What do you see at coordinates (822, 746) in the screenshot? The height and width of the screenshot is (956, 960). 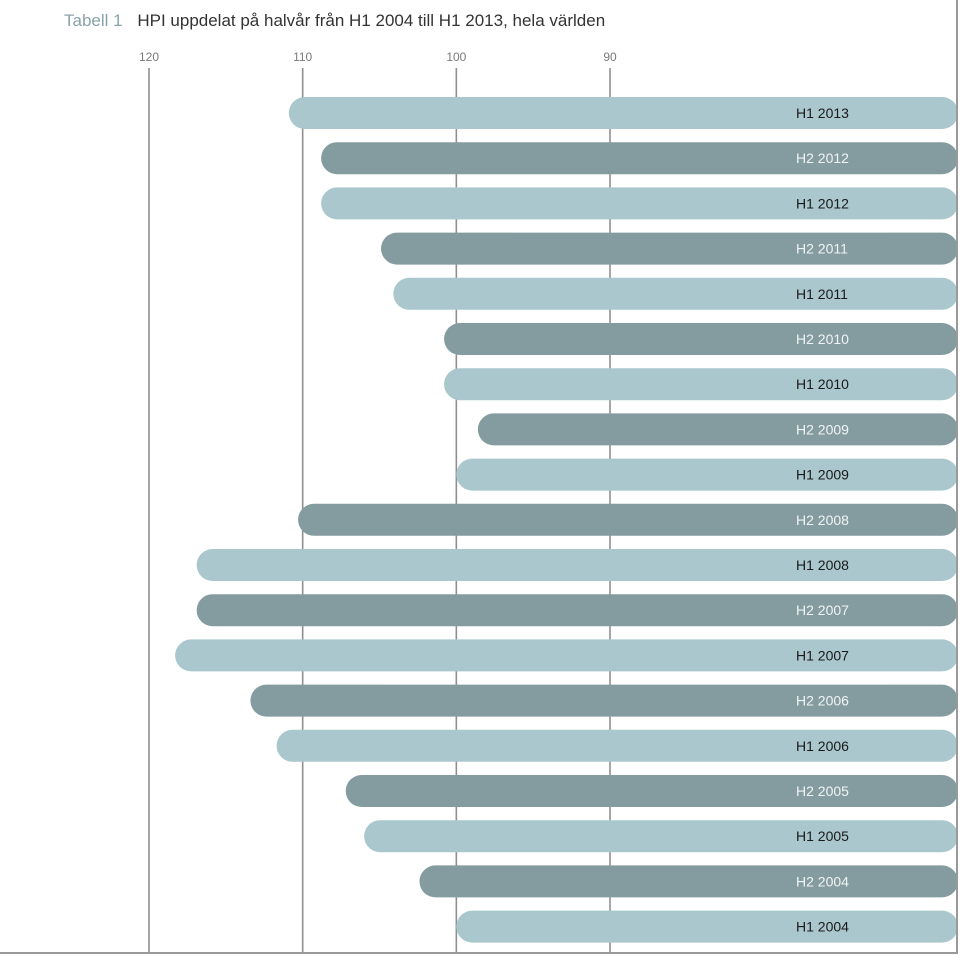 I see `bar-label-h1-2006: H1 2006` at bounding box center [822, 746].